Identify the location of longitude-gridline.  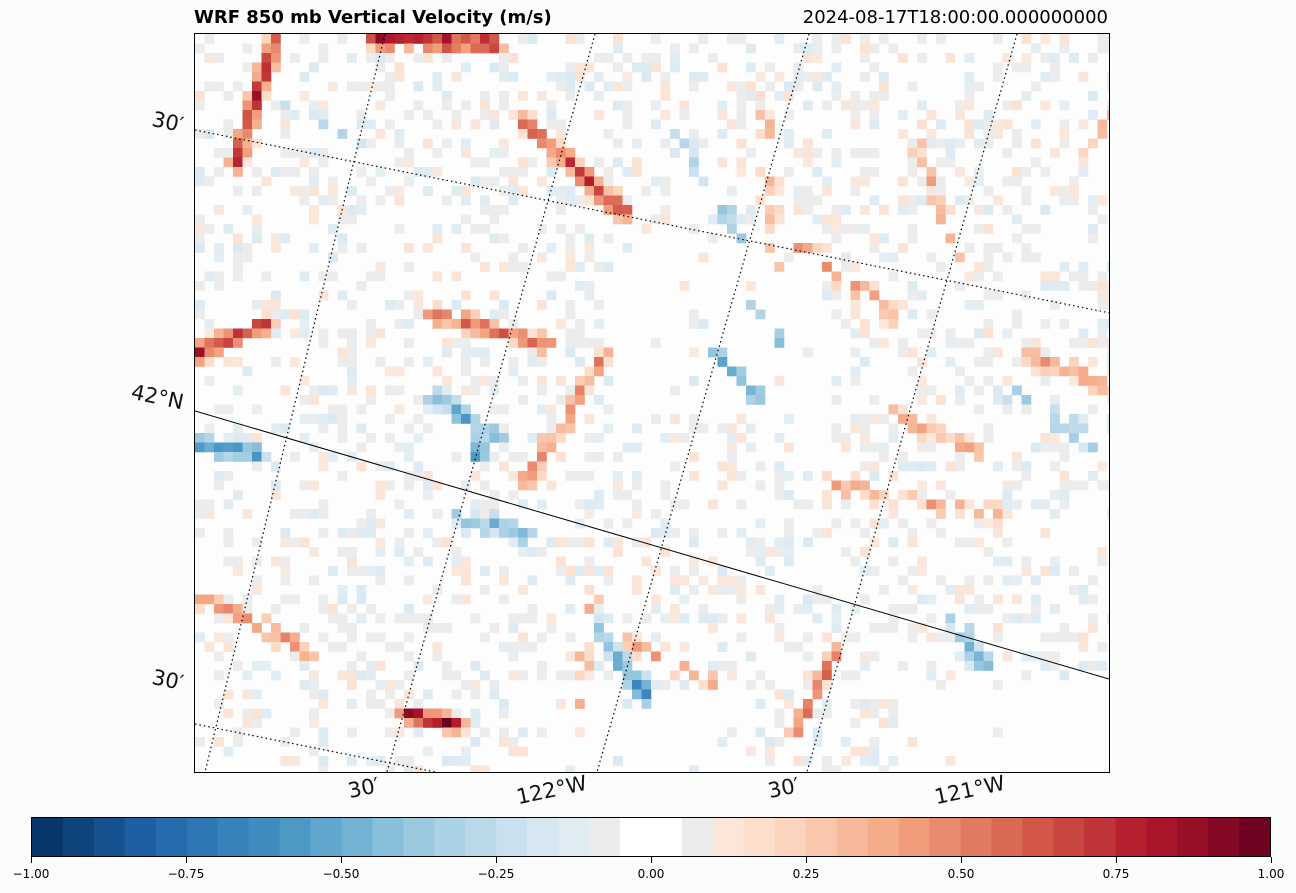
(703, 403).